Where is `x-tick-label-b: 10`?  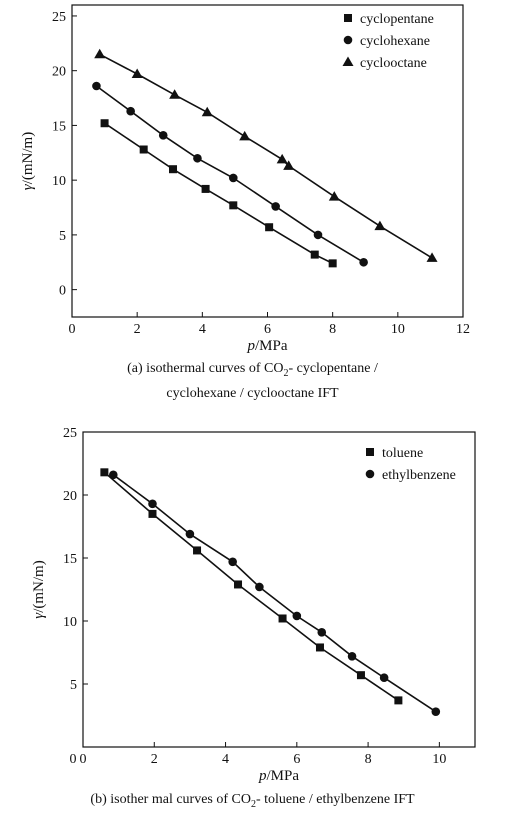 x-tick-label-b: 10 is located at coordinates (439, 759).